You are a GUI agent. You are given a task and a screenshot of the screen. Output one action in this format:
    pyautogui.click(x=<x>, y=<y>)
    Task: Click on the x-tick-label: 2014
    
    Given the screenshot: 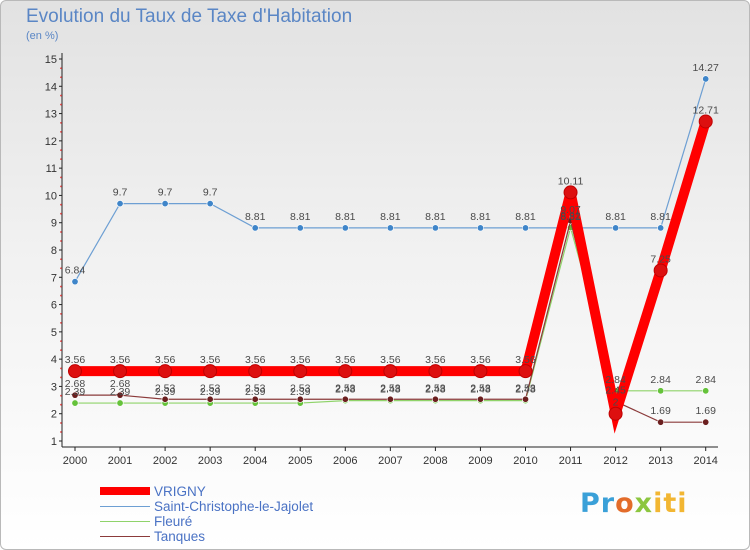 What is the action you would take?
    pyautogui.click(x=705, y=461)
    